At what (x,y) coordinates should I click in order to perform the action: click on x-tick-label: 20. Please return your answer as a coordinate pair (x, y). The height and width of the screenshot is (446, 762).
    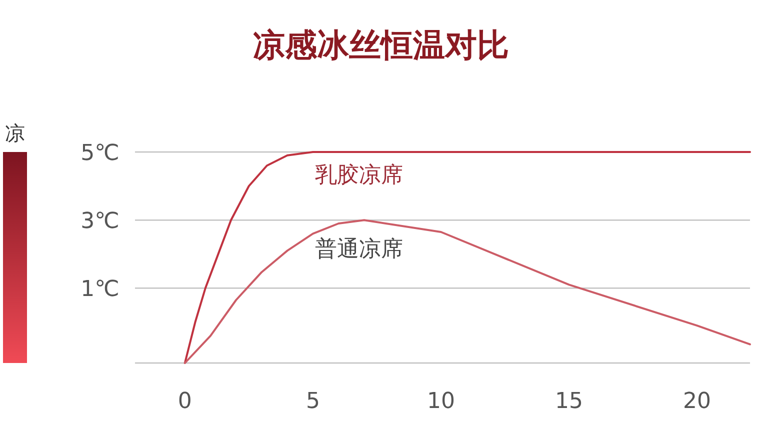
    Looking at the image, I should click on (697, 401).